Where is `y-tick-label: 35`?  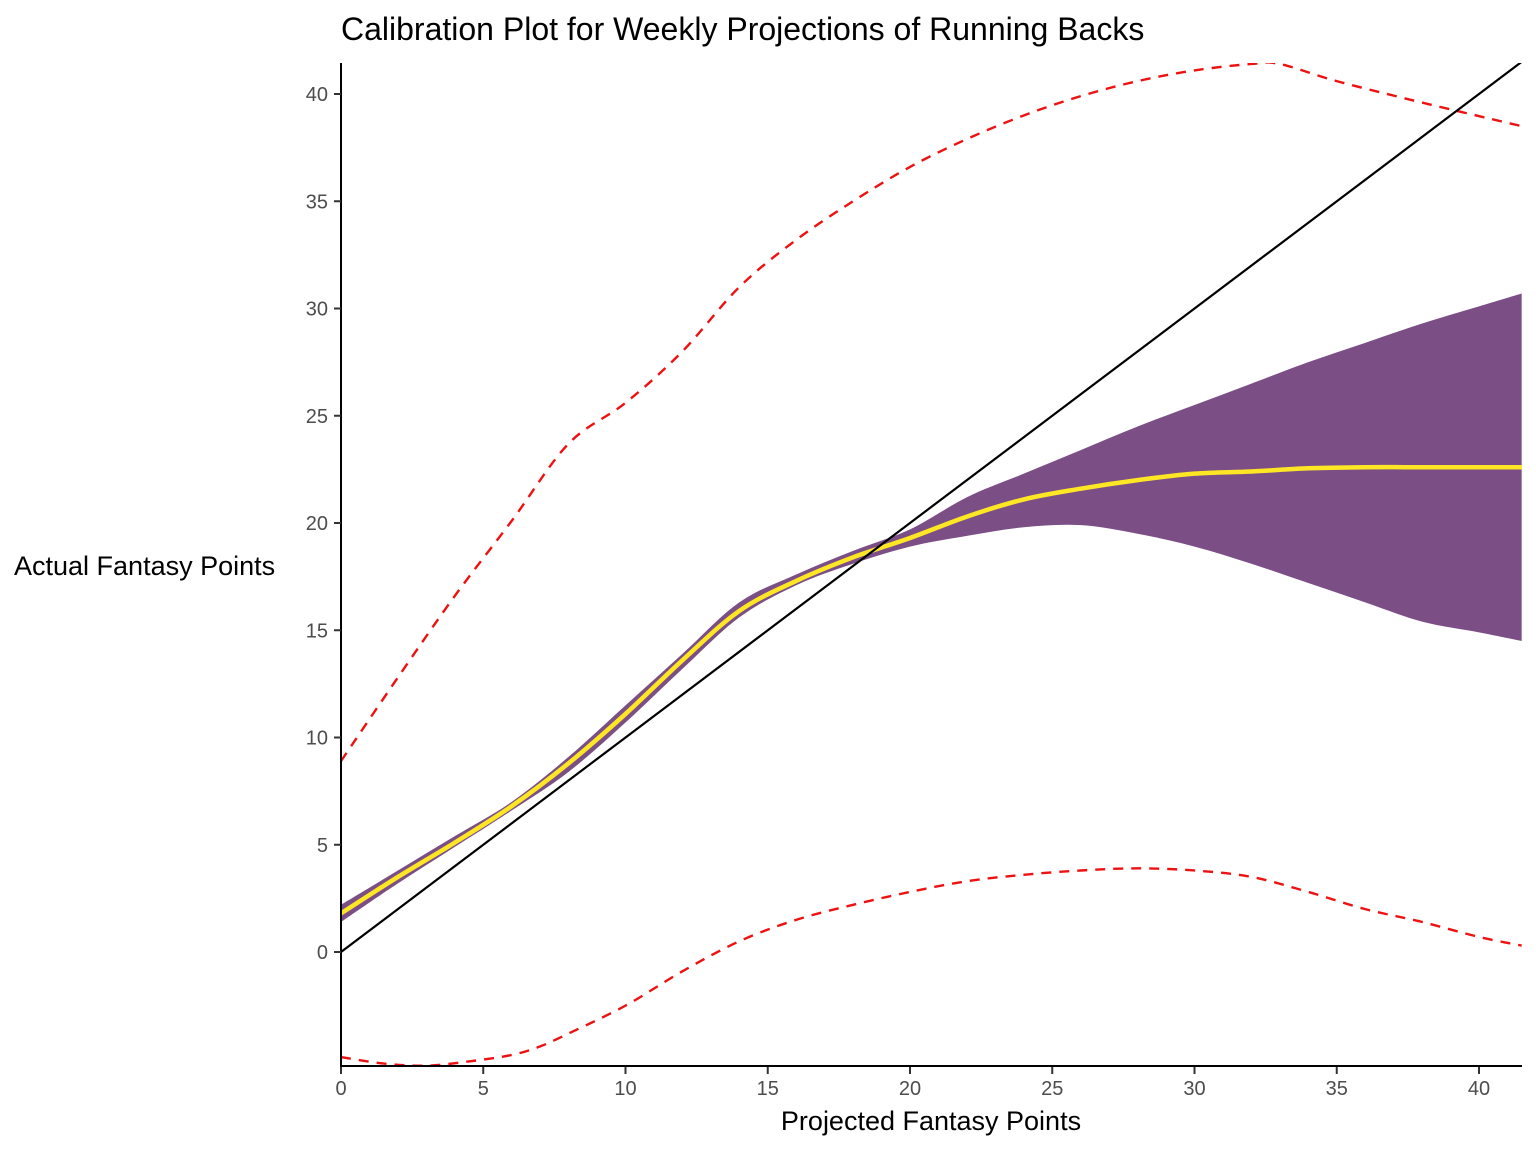
y-tick-label: 35 is located at coordinates (317, 202).